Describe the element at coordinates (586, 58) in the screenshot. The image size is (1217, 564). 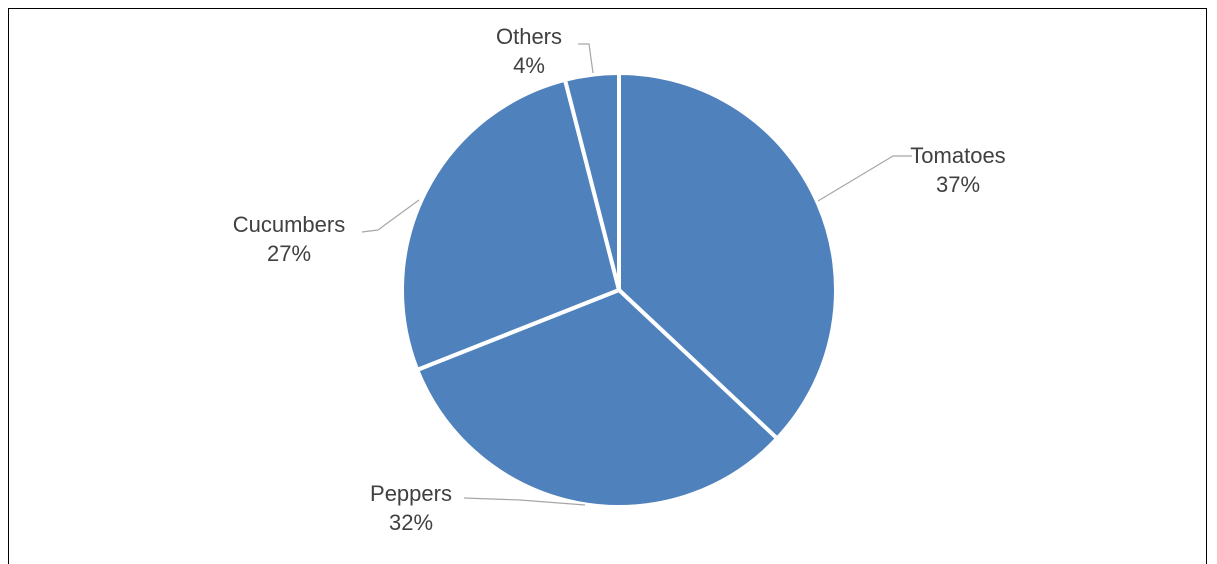
I see `leader-line-others` at that location.